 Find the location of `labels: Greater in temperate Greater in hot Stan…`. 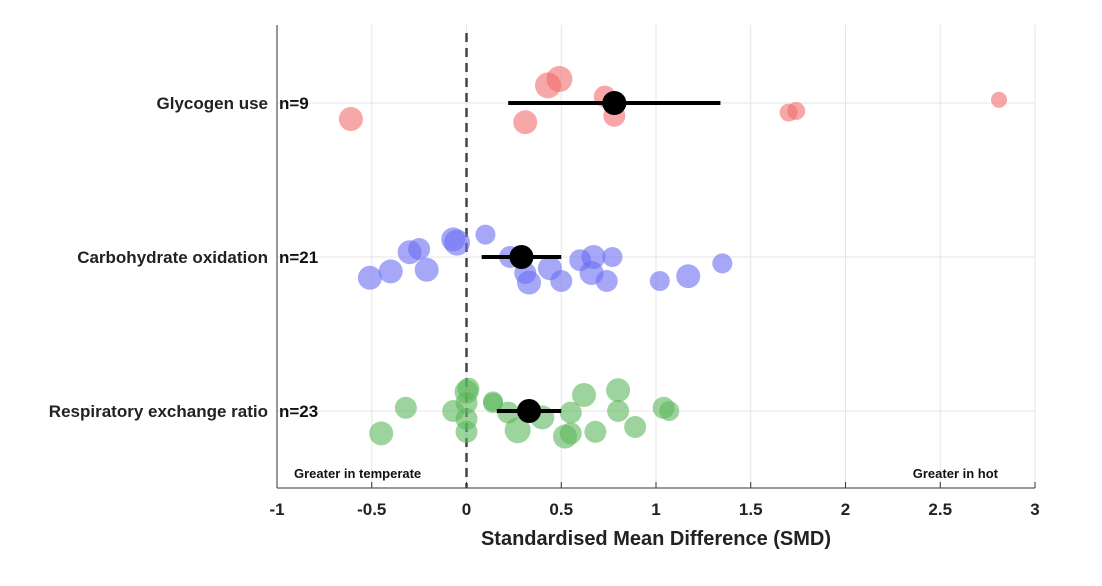

labels: Greater in temperate Greater in hot Stan… is located at coordinates (646, 508).